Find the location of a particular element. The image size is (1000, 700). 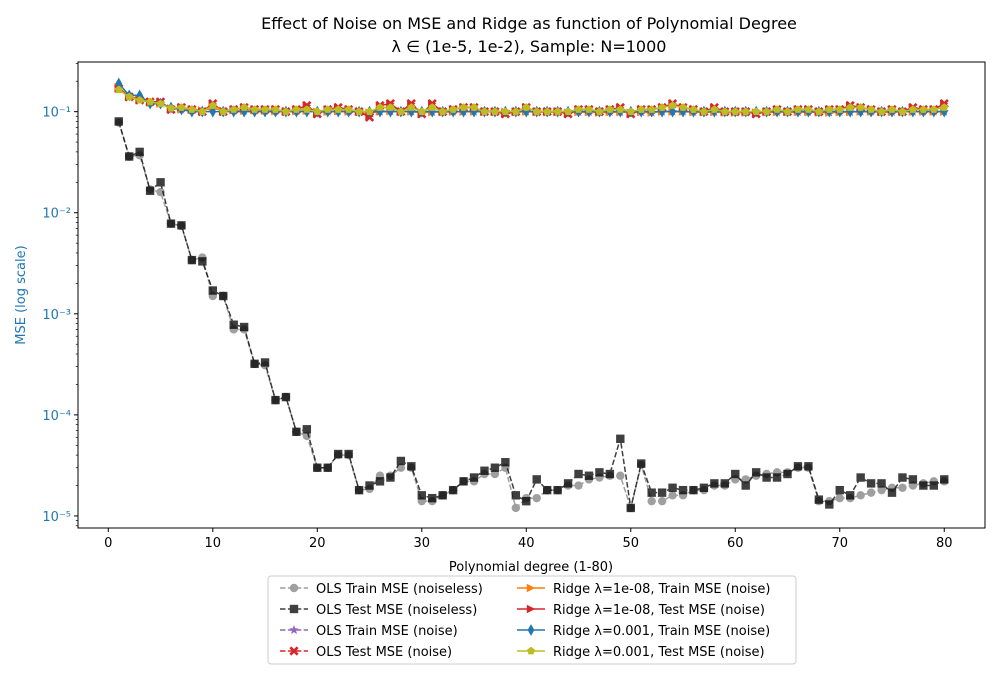

y-axis: 10⁻⁵ 10⁻⁴ 10⁻³ 10⁻² 10⁻¹ is located at coordinates (60, 295).